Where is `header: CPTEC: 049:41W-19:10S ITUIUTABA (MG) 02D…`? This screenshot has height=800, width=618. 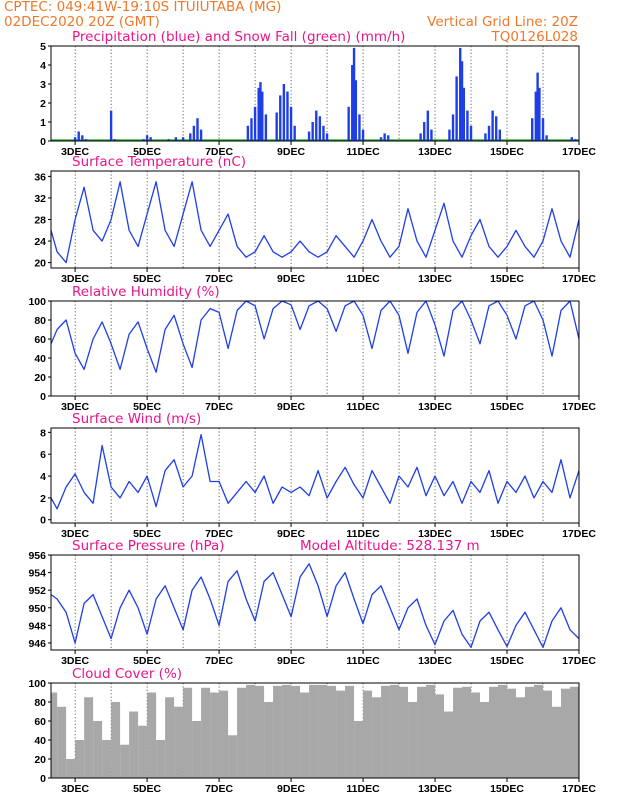
header: CPTEC: 049:41W-19:10S ITUIUTABA (MG) 02D… is located at coordinates (291, 22).